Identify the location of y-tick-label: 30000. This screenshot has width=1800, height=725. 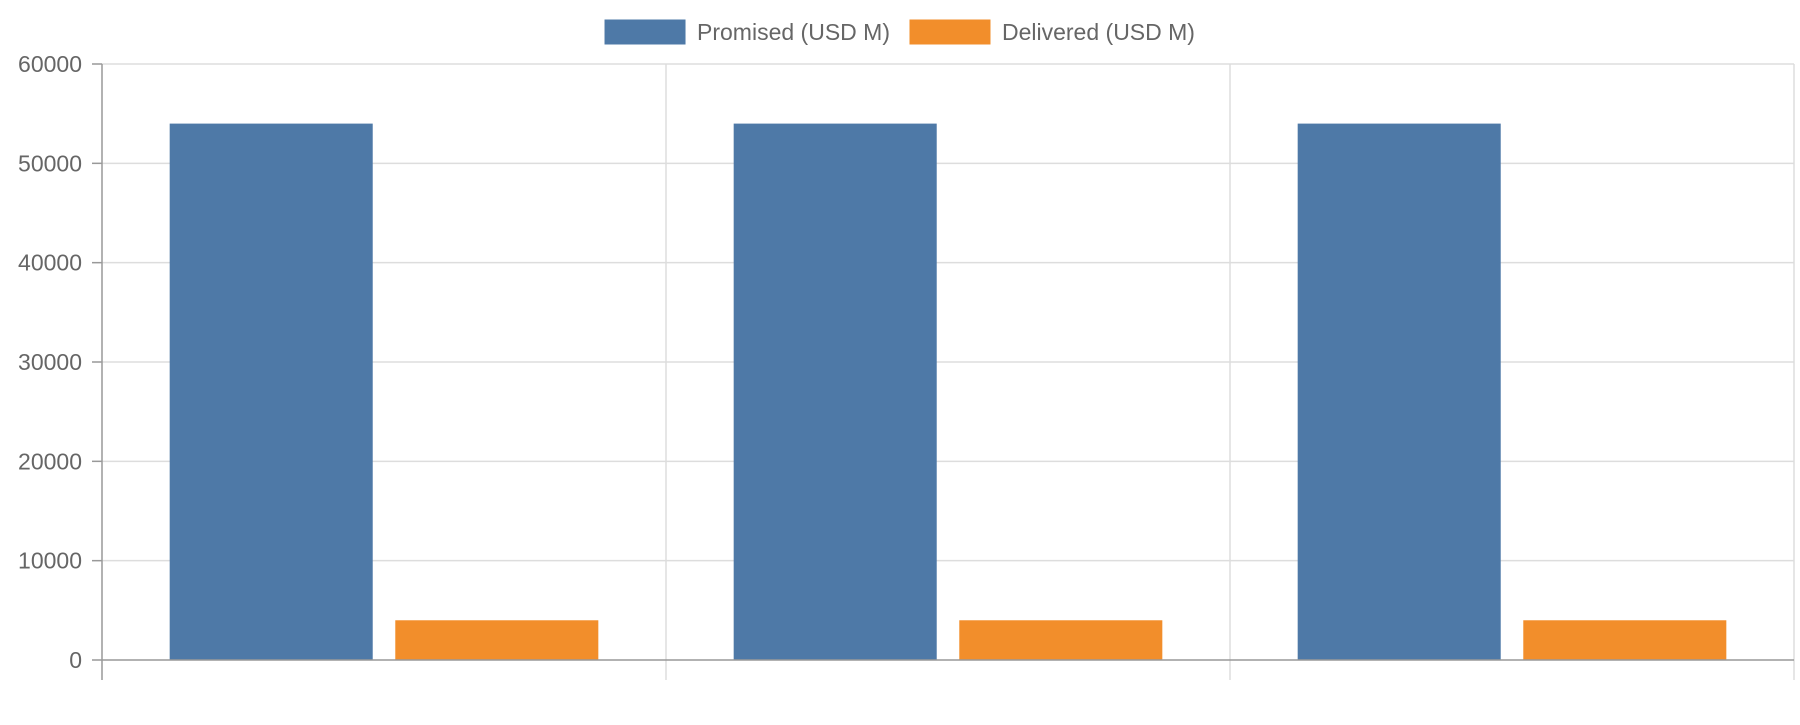
(50, 362).